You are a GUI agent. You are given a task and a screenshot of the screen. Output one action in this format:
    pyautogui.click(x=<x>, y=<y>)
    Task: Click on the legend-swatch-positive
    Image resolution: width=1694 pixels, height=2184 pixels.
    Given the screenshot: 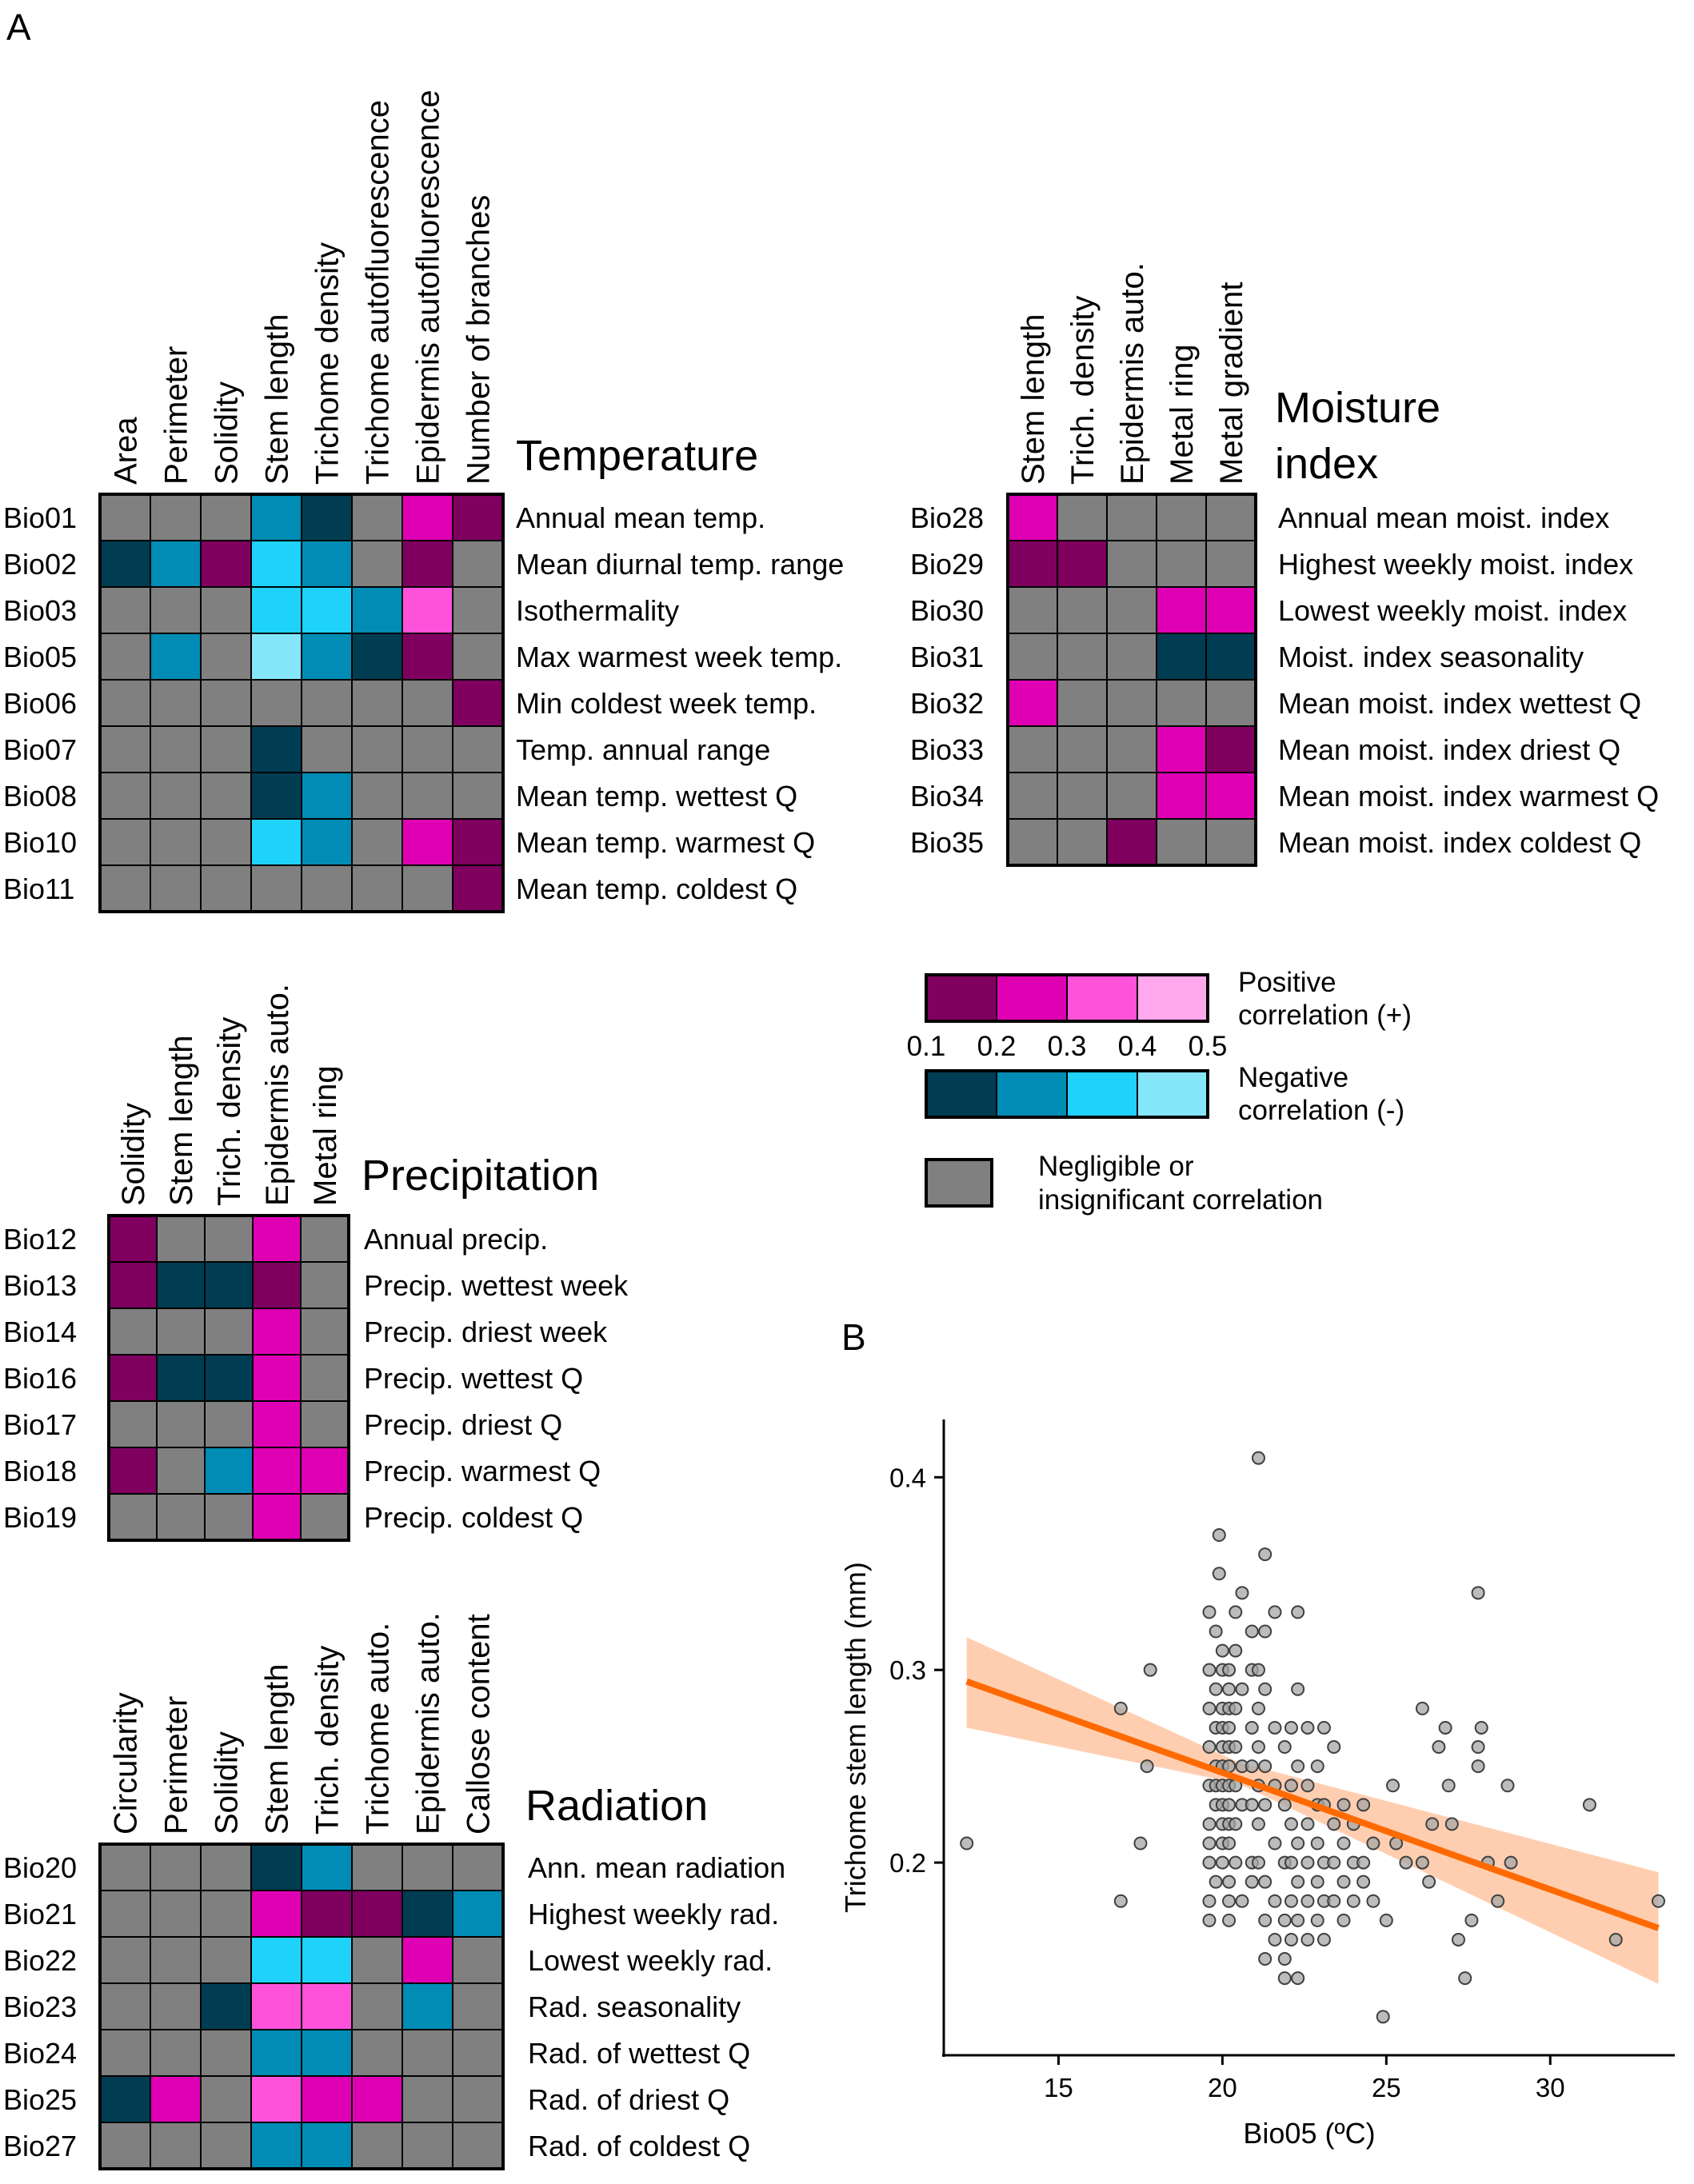 What is the action you would take?
    pyautogui.click(x=1102, y=998)
    